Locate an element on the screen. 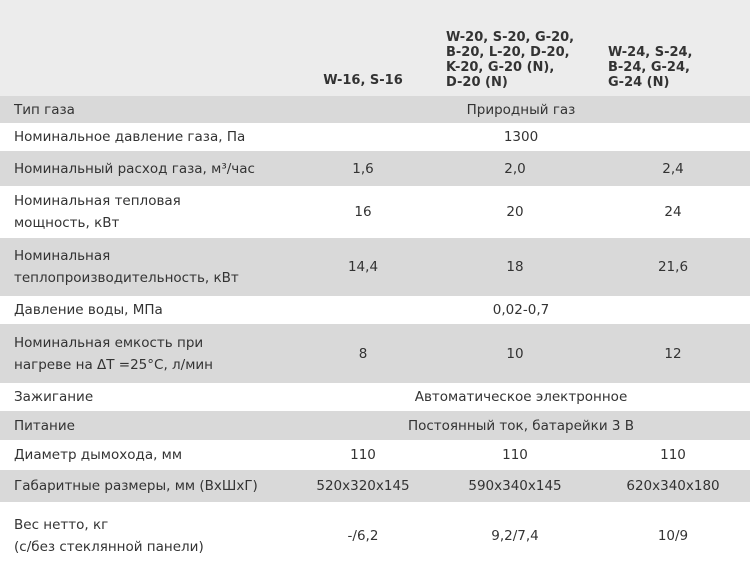 This screenshot has height=570, width=750. value-cell: 24 is located at coordinates (673, 212).